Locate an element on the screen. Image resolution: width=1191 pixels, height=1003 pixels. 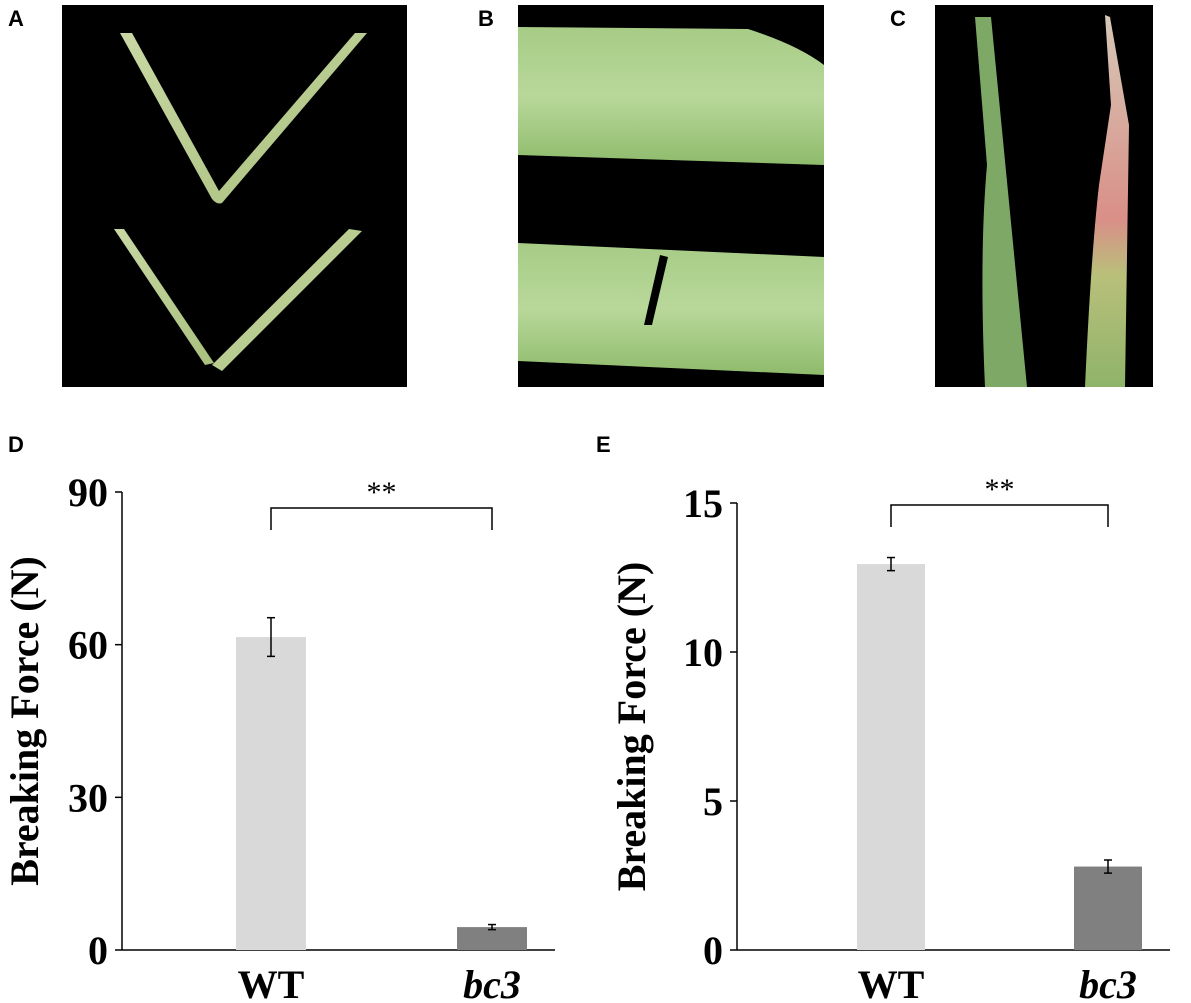
photo-whole-leaves is located at coordinates (1044, 196).